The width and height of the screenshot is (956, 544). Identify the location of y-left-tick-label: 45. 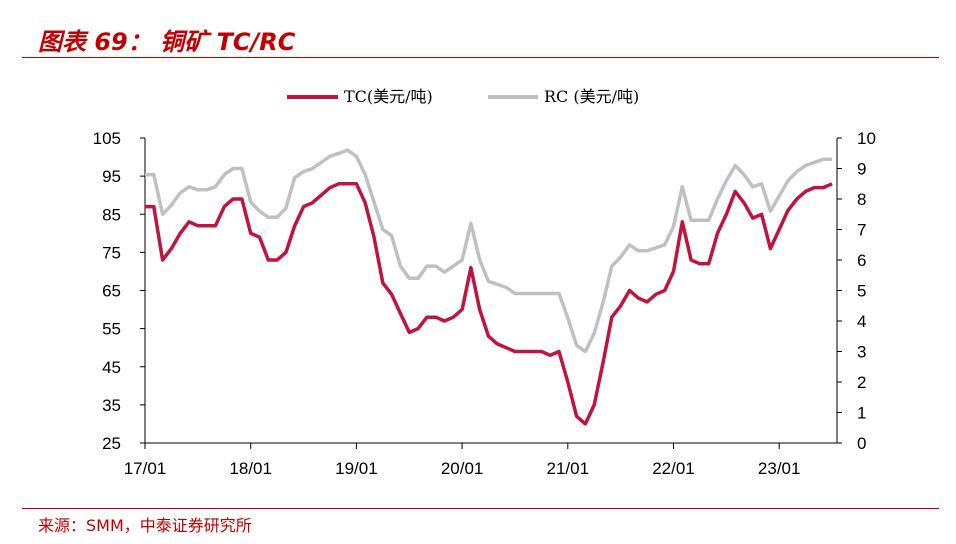
(111, 367).